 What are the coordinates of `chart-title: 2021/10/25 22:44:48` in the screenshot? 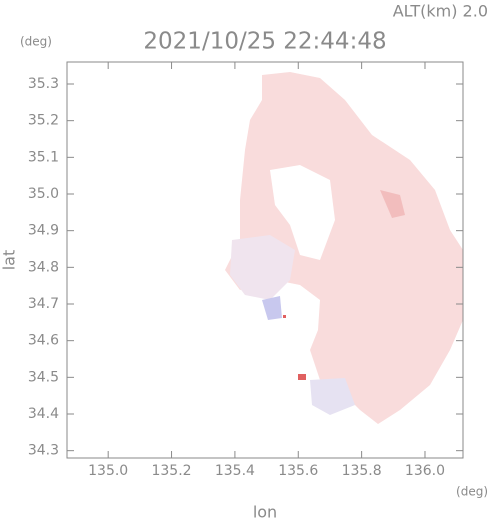 It's located at (264, 42).